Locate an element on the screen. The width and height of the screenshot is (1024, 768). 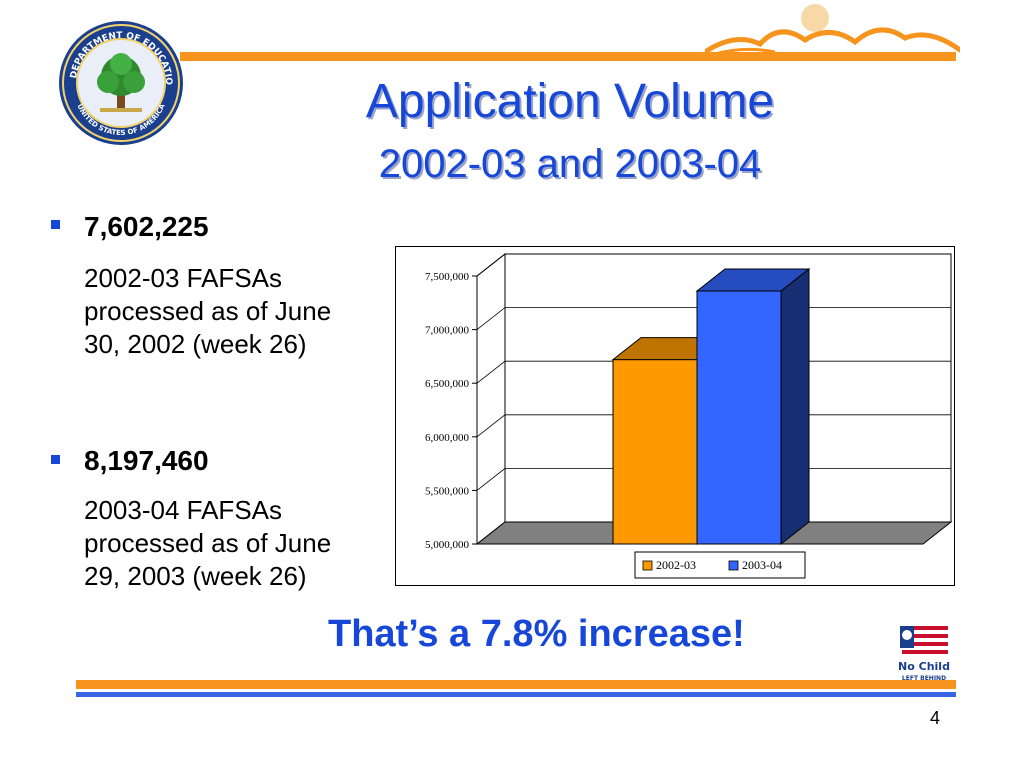
mountain-sun-icon is located at coordinates (832, 30).